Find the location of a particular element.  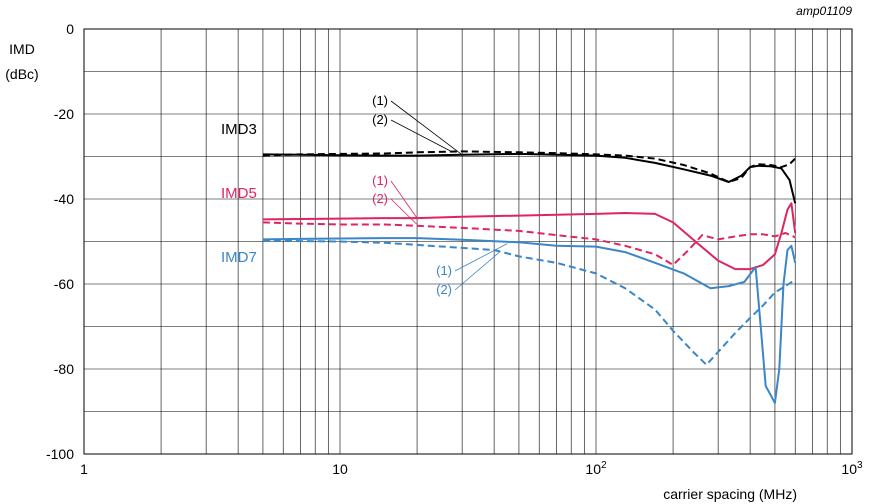

x-tick-label: 10 is located at coordinates (340, 469).